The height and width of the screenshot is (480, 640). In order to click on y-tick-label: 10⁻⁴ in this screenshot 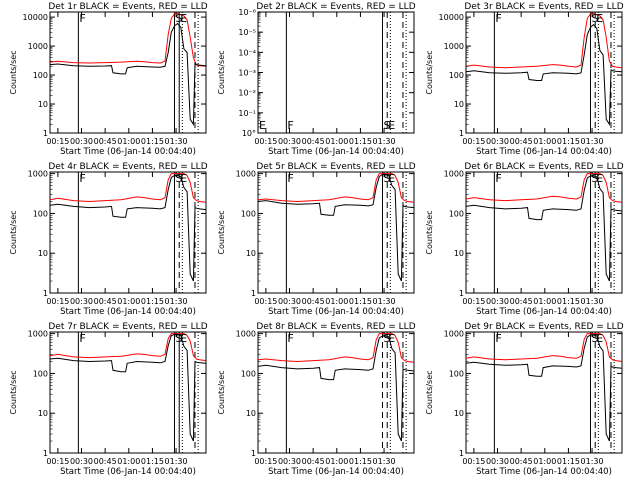, I will do `click(247, 52)`.